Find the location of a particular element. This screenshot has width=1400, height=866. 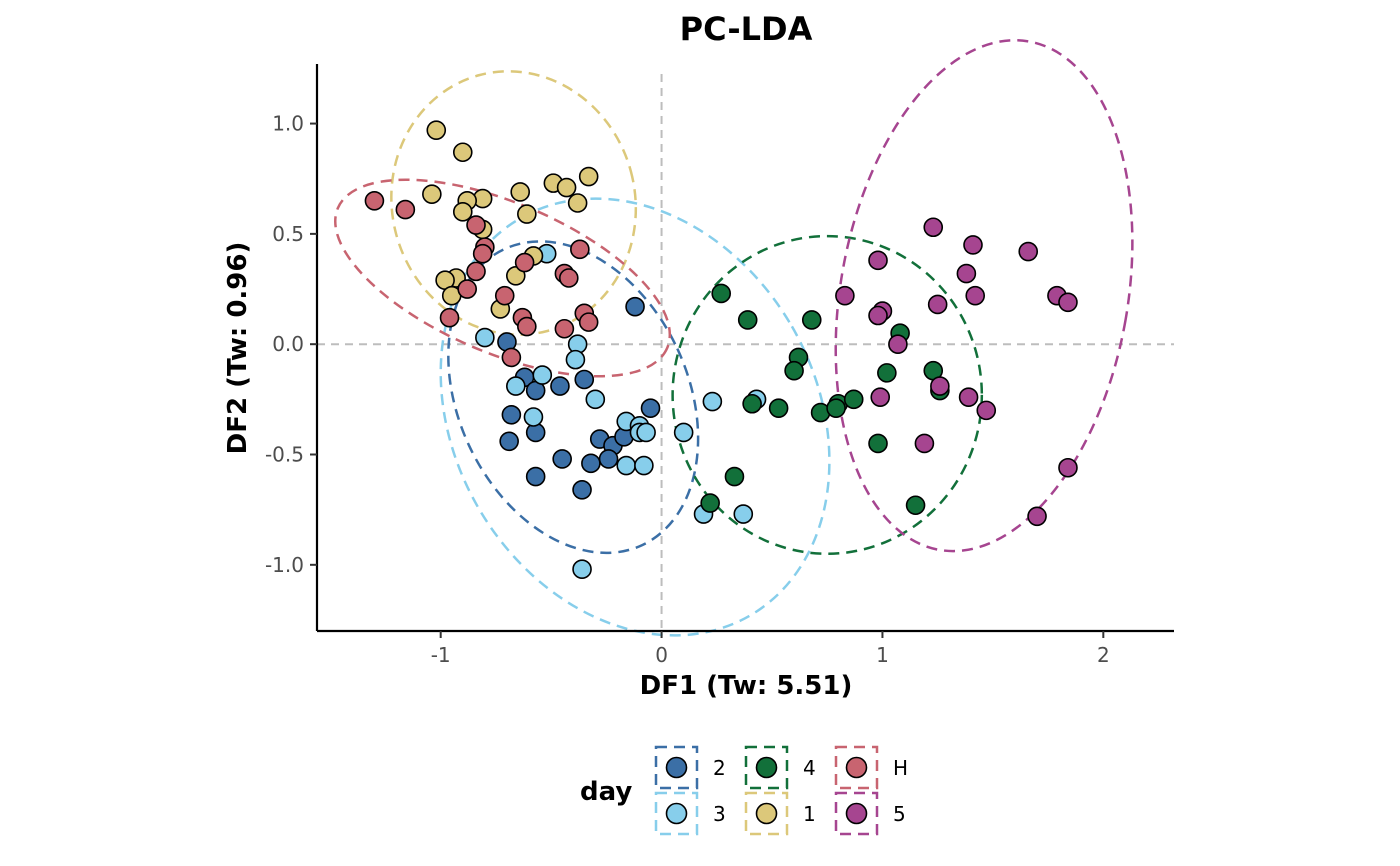

legend-key-ellipse is located at coordinates (856, 813).